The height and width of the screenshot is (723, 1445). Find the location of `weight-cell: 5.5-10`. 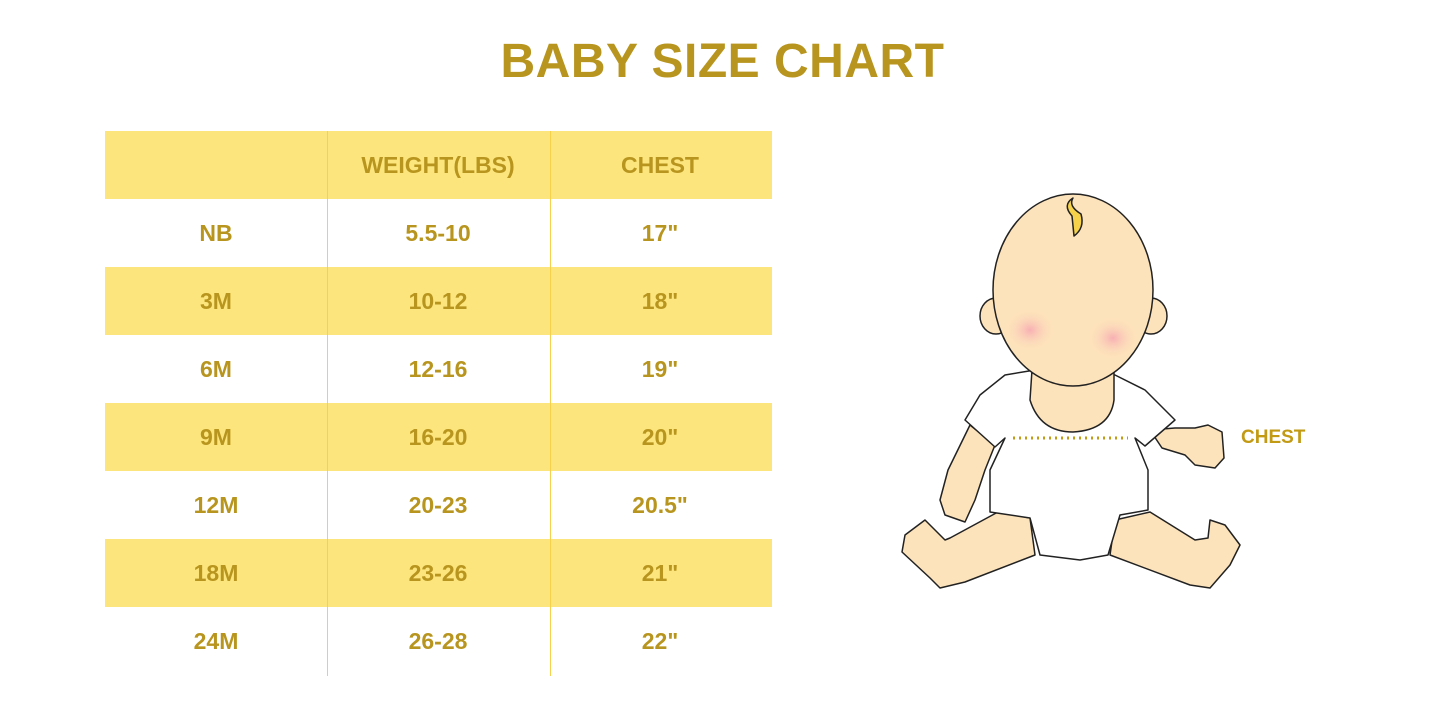

weight-cell: 5.5-10 is located at coordinates (438, 232).